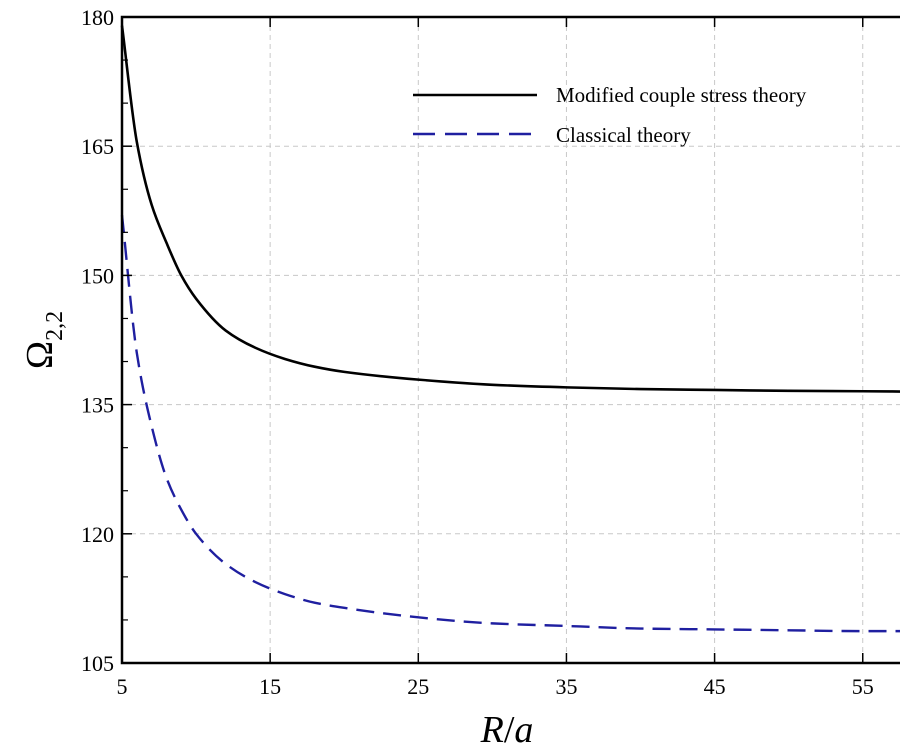  I want to click on y-axis-title-subscript: 2,2, so click(55, 326).